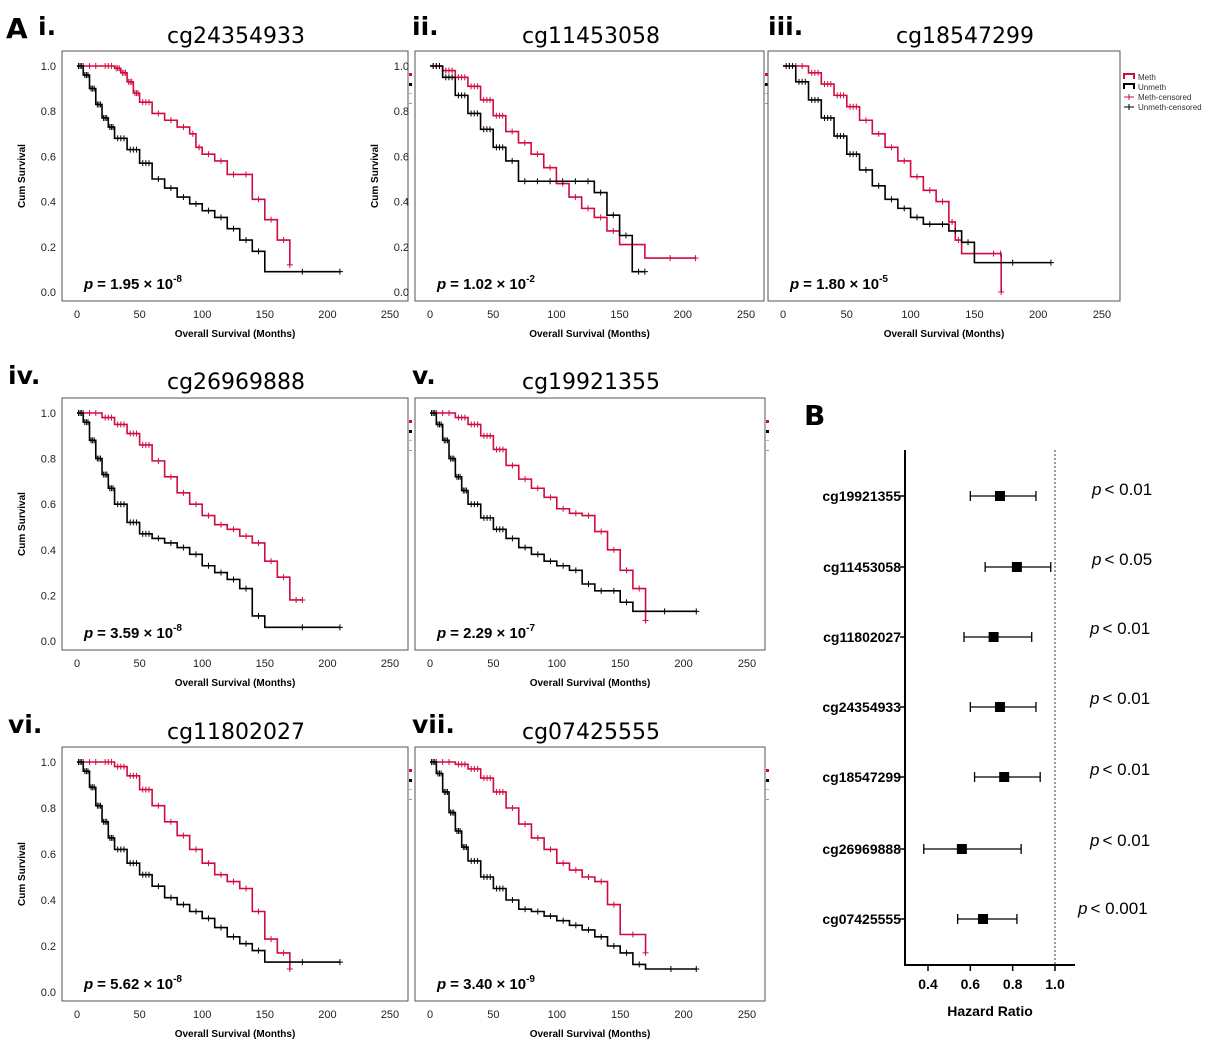 Image resolution: width=1216 pixels, height=1046 pixels. What do you see at coordinates (990, 1011) in the screenshot?
I see `forest-x-axis-label: Hazard Ratio` at bounding box center [990, 1011].